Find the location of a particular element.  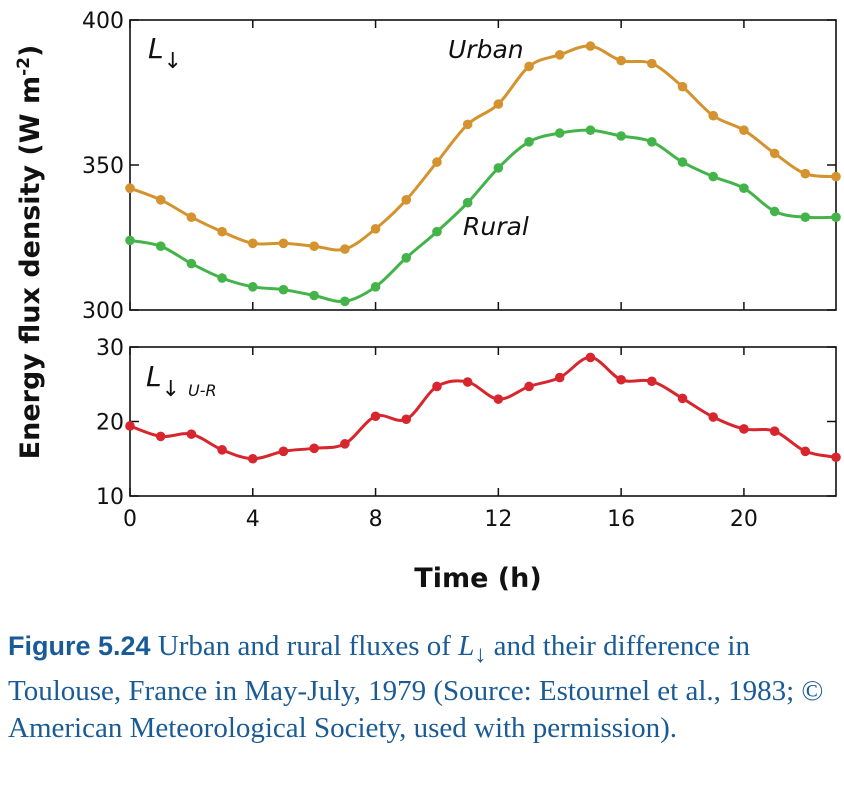

y-tick-label: 20 is located at coordinates (110, 423).